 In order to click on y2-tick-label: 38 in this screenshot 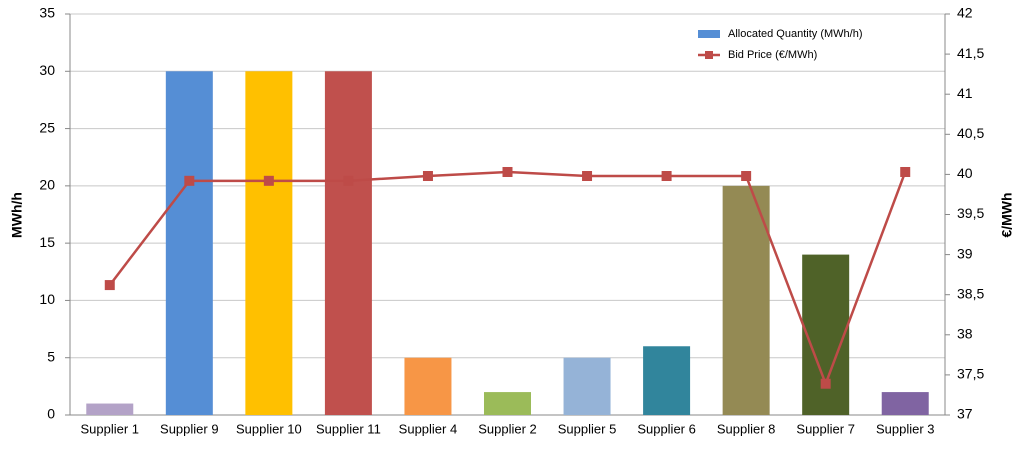, I will do `click(965, 334)`.